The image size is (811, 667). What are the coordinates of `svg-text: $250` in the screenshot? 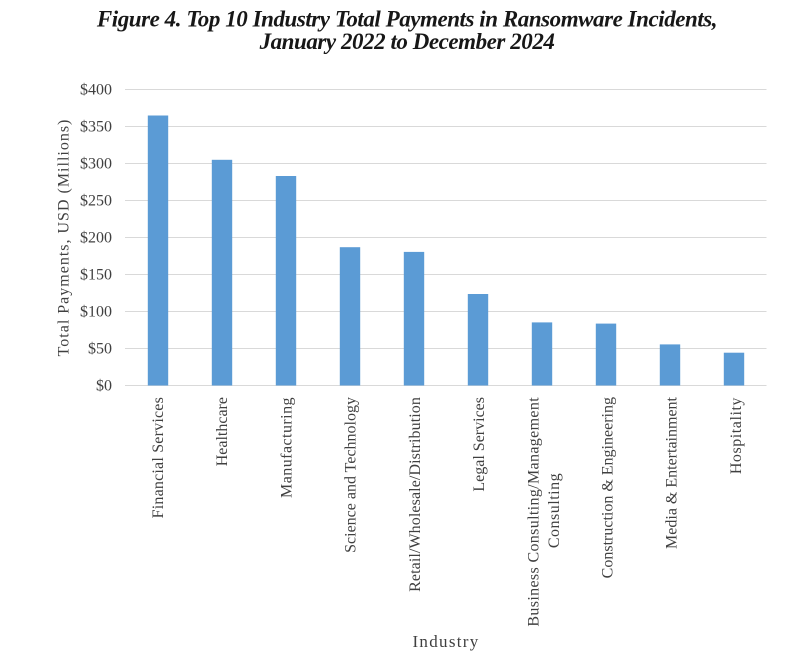 It's located at (96, 201).